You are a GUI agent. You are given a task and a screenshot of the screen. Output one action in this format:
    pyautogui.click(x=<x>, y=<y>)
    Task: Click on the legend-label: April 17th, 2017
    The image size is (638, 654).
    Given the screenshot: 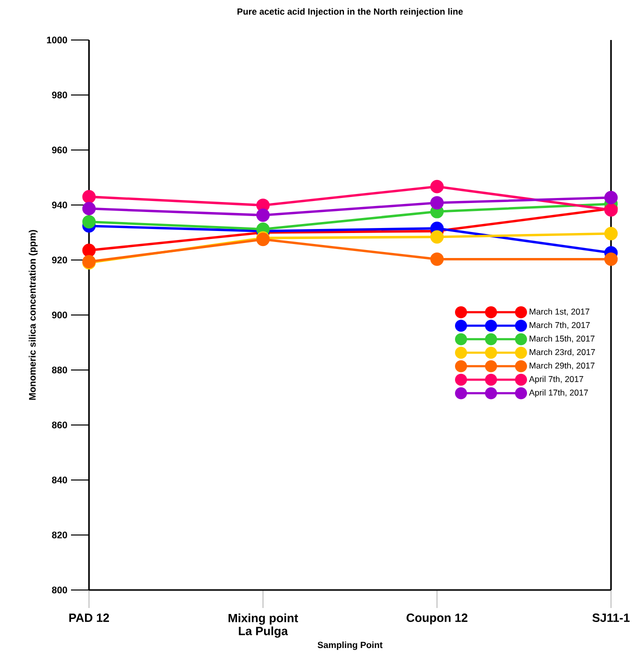 What is the action you would take?
    pyautogui.click(x=558, y=393)
    